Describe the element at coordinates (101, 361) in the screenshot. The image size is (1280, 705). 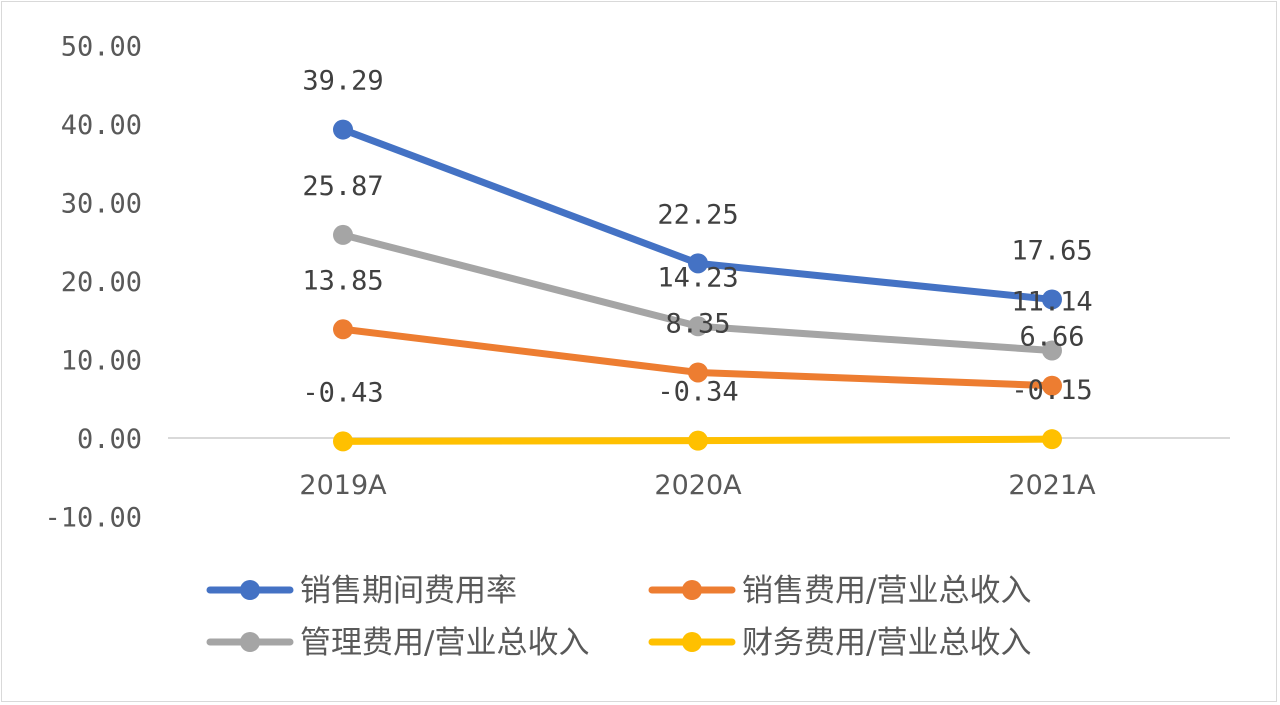
I see `y-tick-label: 10.00` at that location.